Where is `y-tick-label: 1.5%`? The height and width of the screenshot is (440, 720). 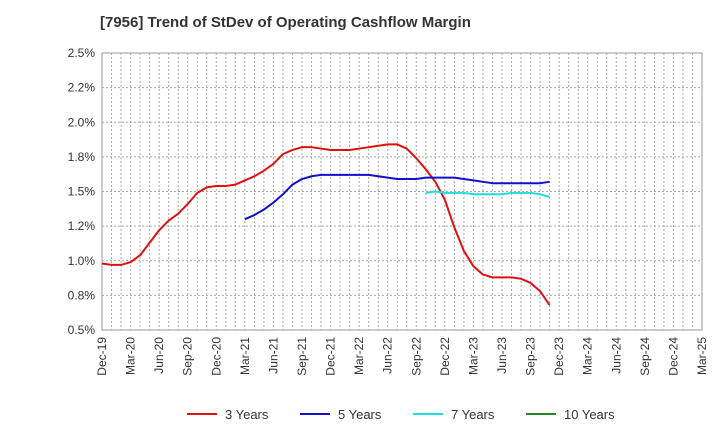 y-tick-label: 1.5% is located at coordinates (82, 192).